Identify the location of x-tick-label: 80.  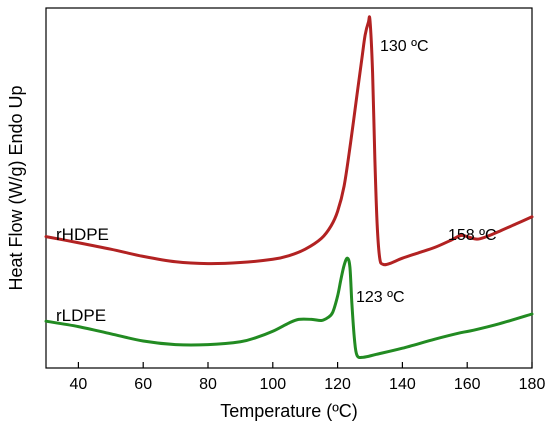
(208, 384).